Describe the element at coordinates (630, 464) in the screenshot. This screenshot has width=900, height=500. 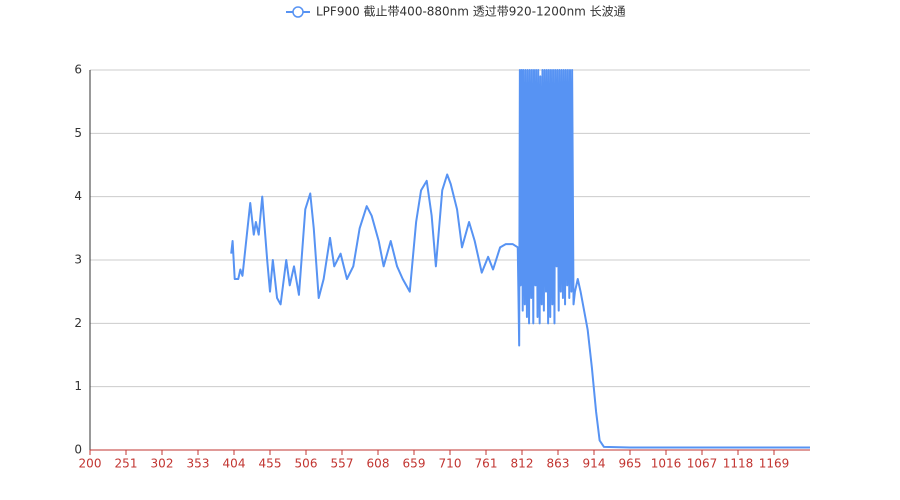
I see `x-tick-label: 965` at that location.